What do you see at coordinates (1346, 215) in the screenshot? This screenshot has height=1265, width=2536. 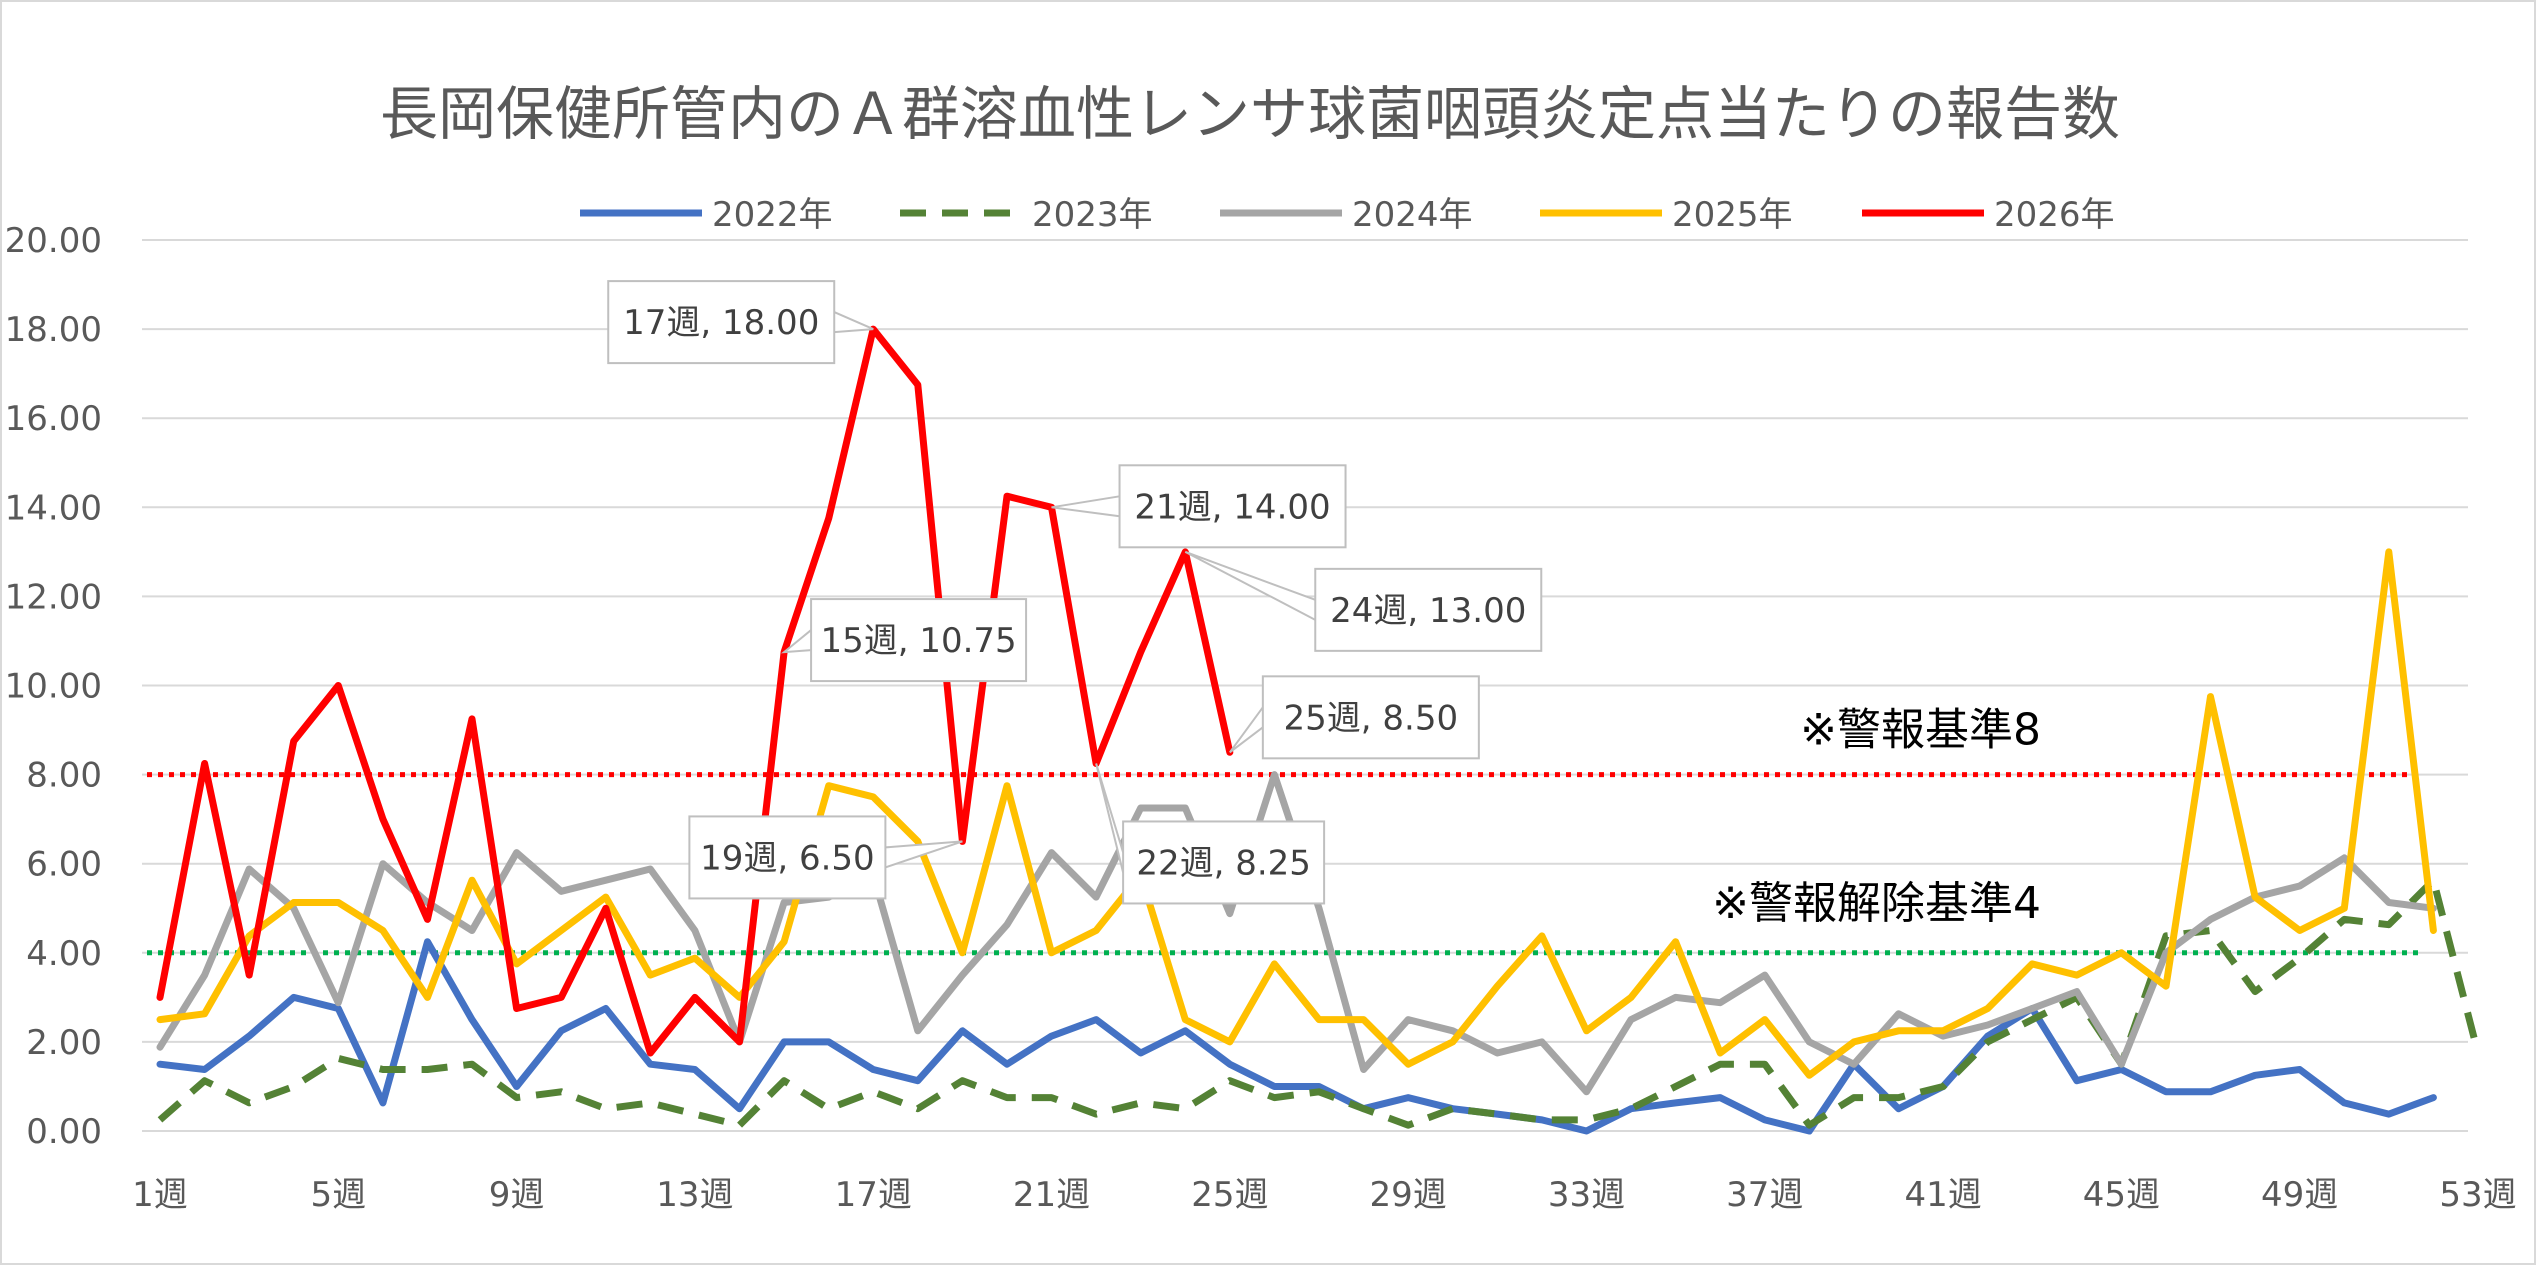 I see `legend-item: 2024年` at bounding box center [1346, 215].